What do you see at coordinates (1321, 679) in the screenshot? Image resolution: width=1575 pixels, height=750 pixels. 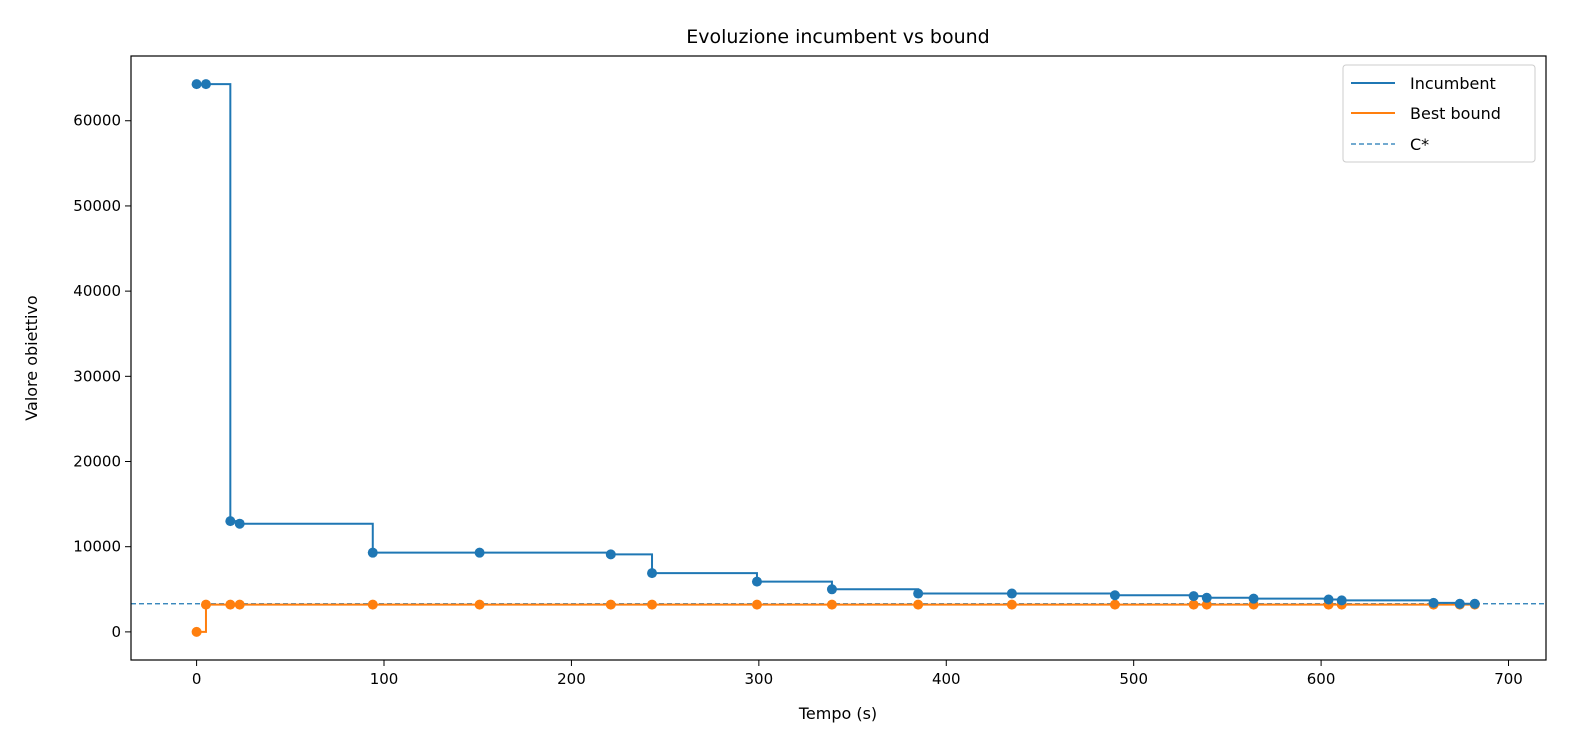 I see `x-tick-label: 600` at bounding box center [1321, 679].